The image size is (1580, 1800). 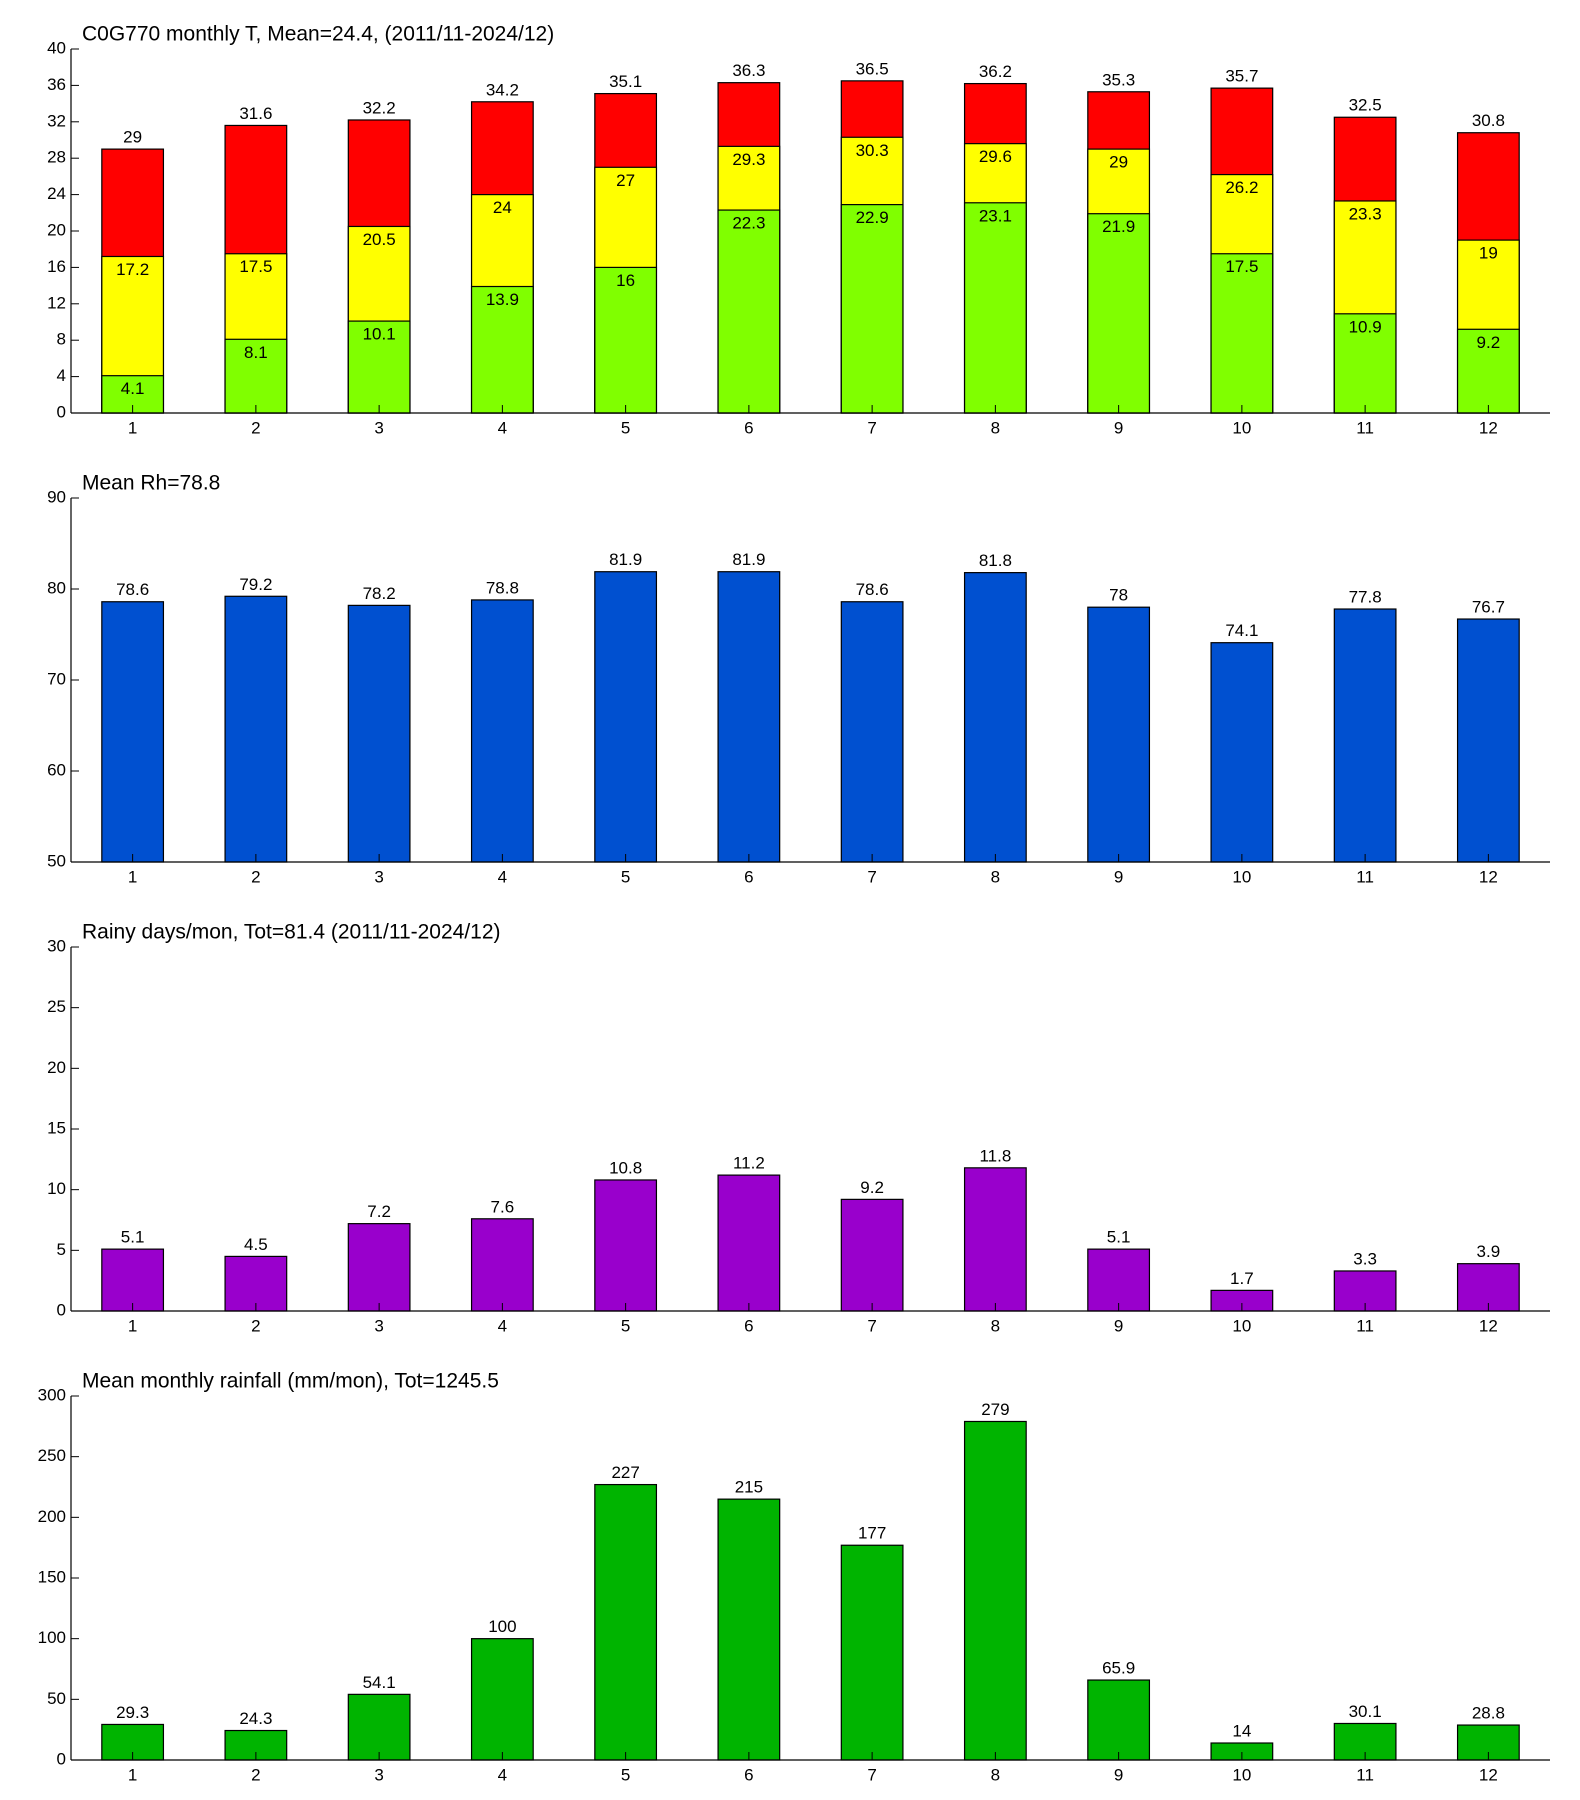 I want to click on value-label: 35.3, so click(x=1118, y=79).